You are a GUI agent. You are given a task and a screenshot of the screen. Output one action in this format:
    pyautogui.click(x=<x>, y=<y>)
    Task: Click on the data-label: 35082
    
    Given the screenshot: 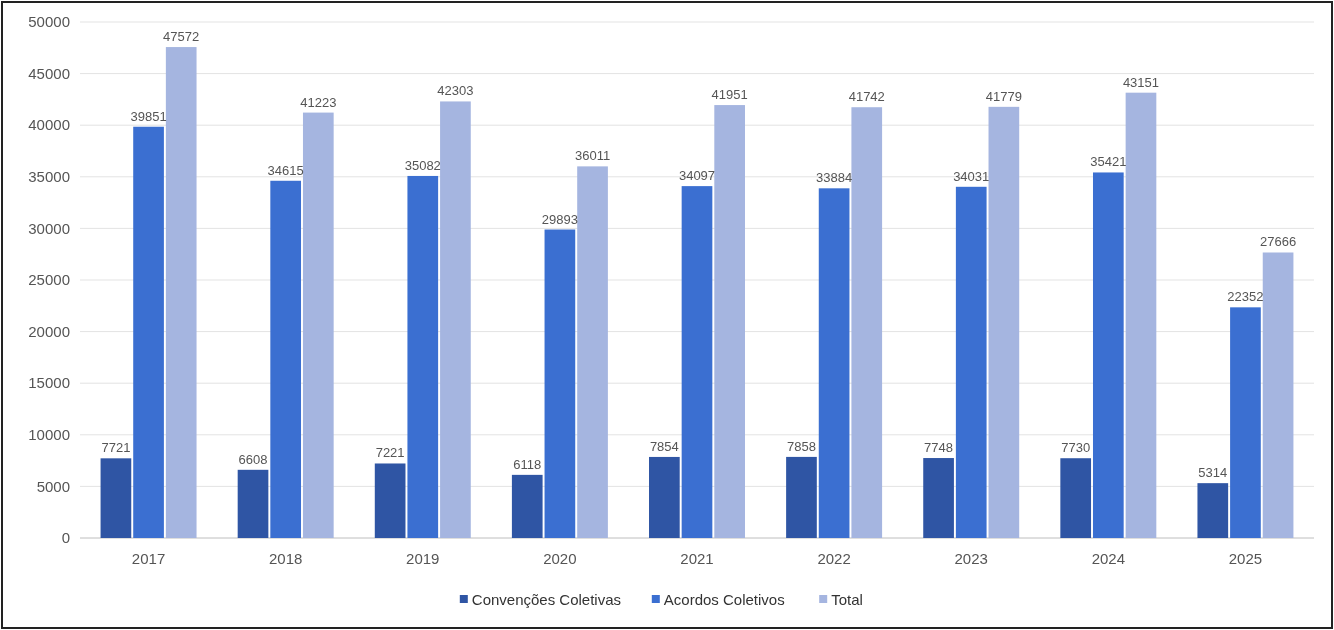 What is the action you would take?
    pyautogui.click(x=422, y=165)
    